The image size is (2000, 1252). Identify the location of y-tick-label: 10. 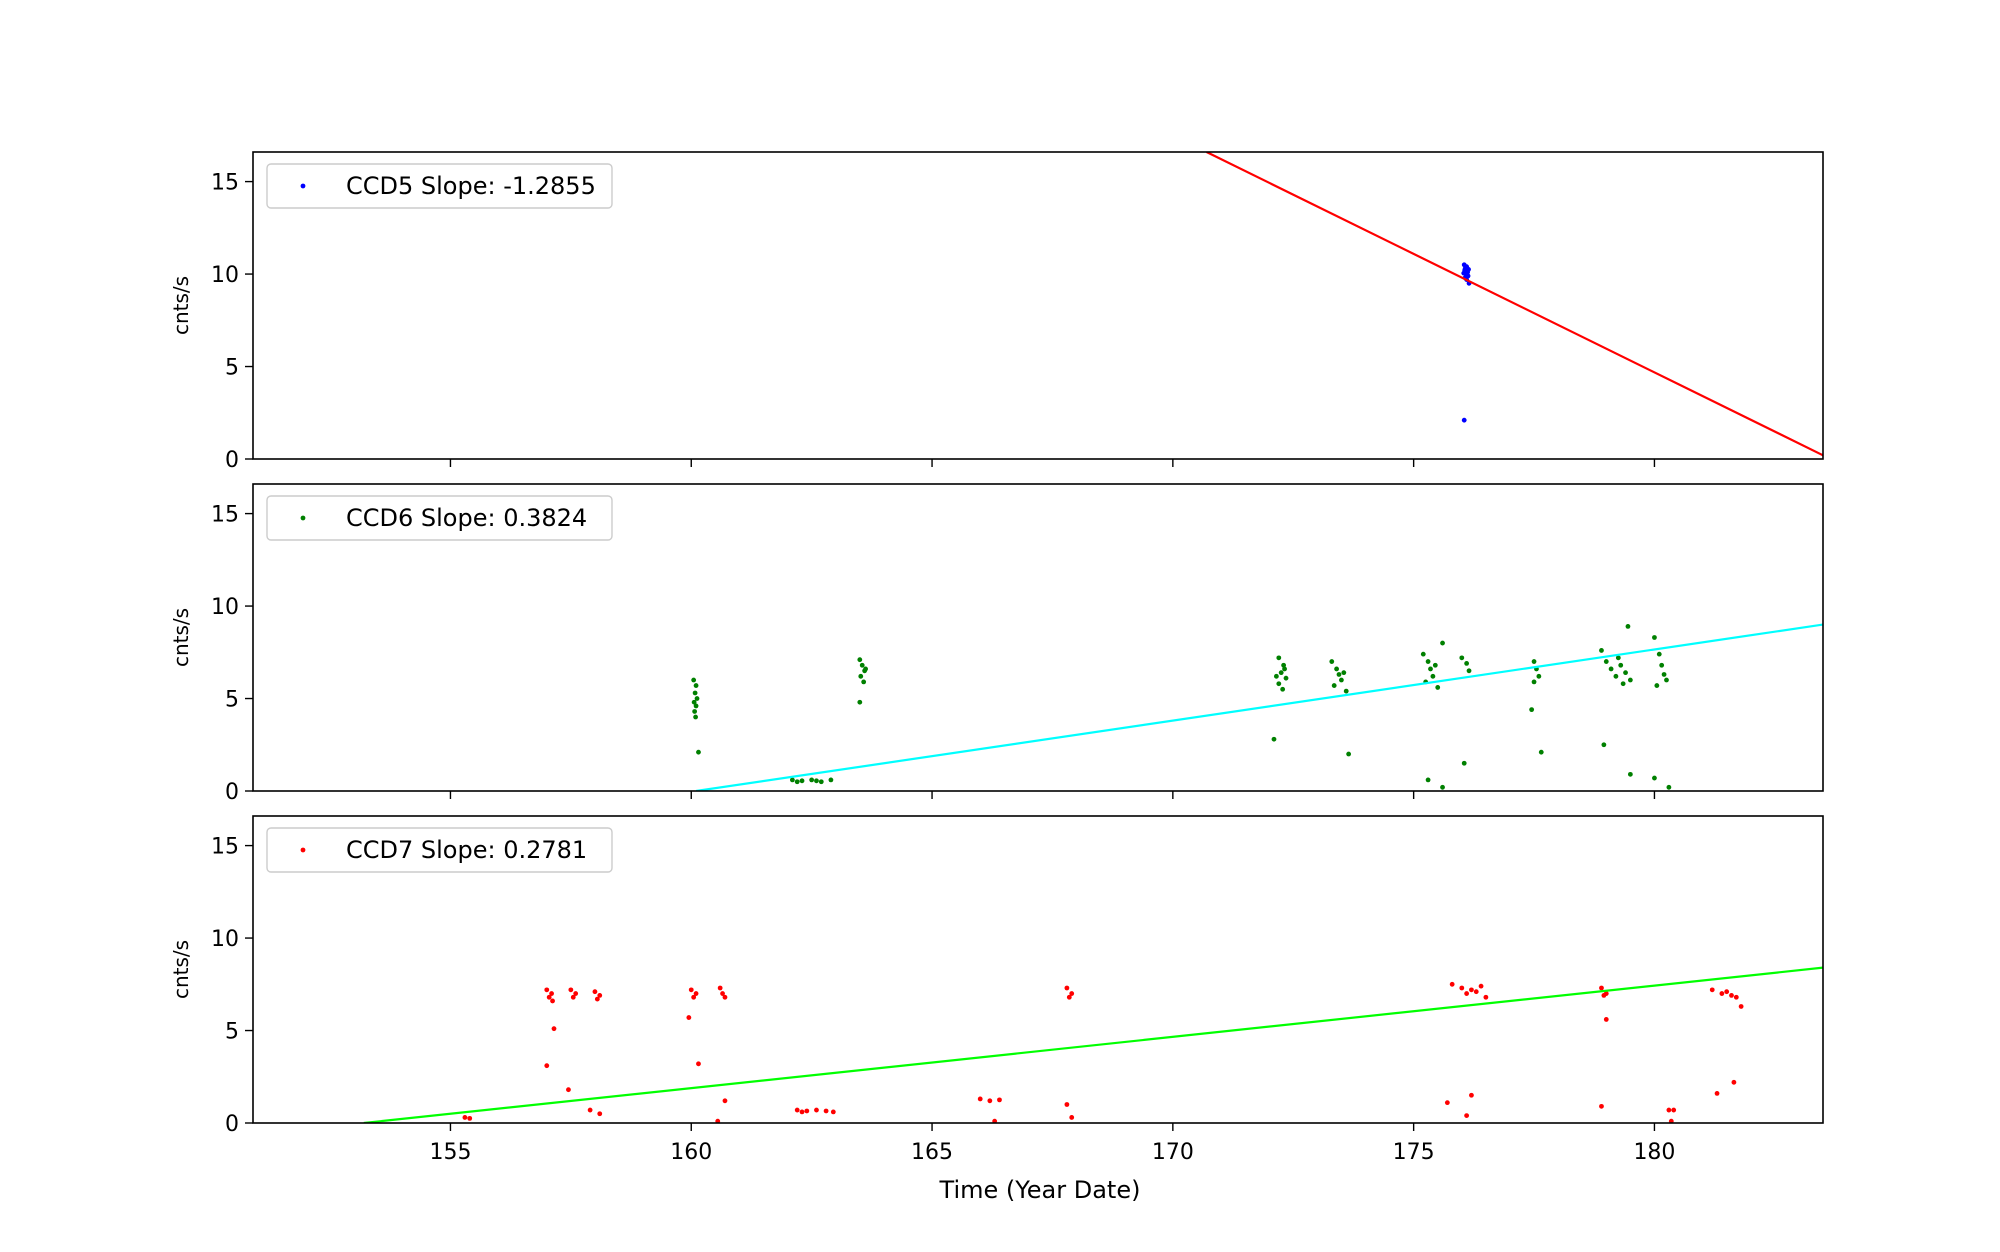
(225, 275).